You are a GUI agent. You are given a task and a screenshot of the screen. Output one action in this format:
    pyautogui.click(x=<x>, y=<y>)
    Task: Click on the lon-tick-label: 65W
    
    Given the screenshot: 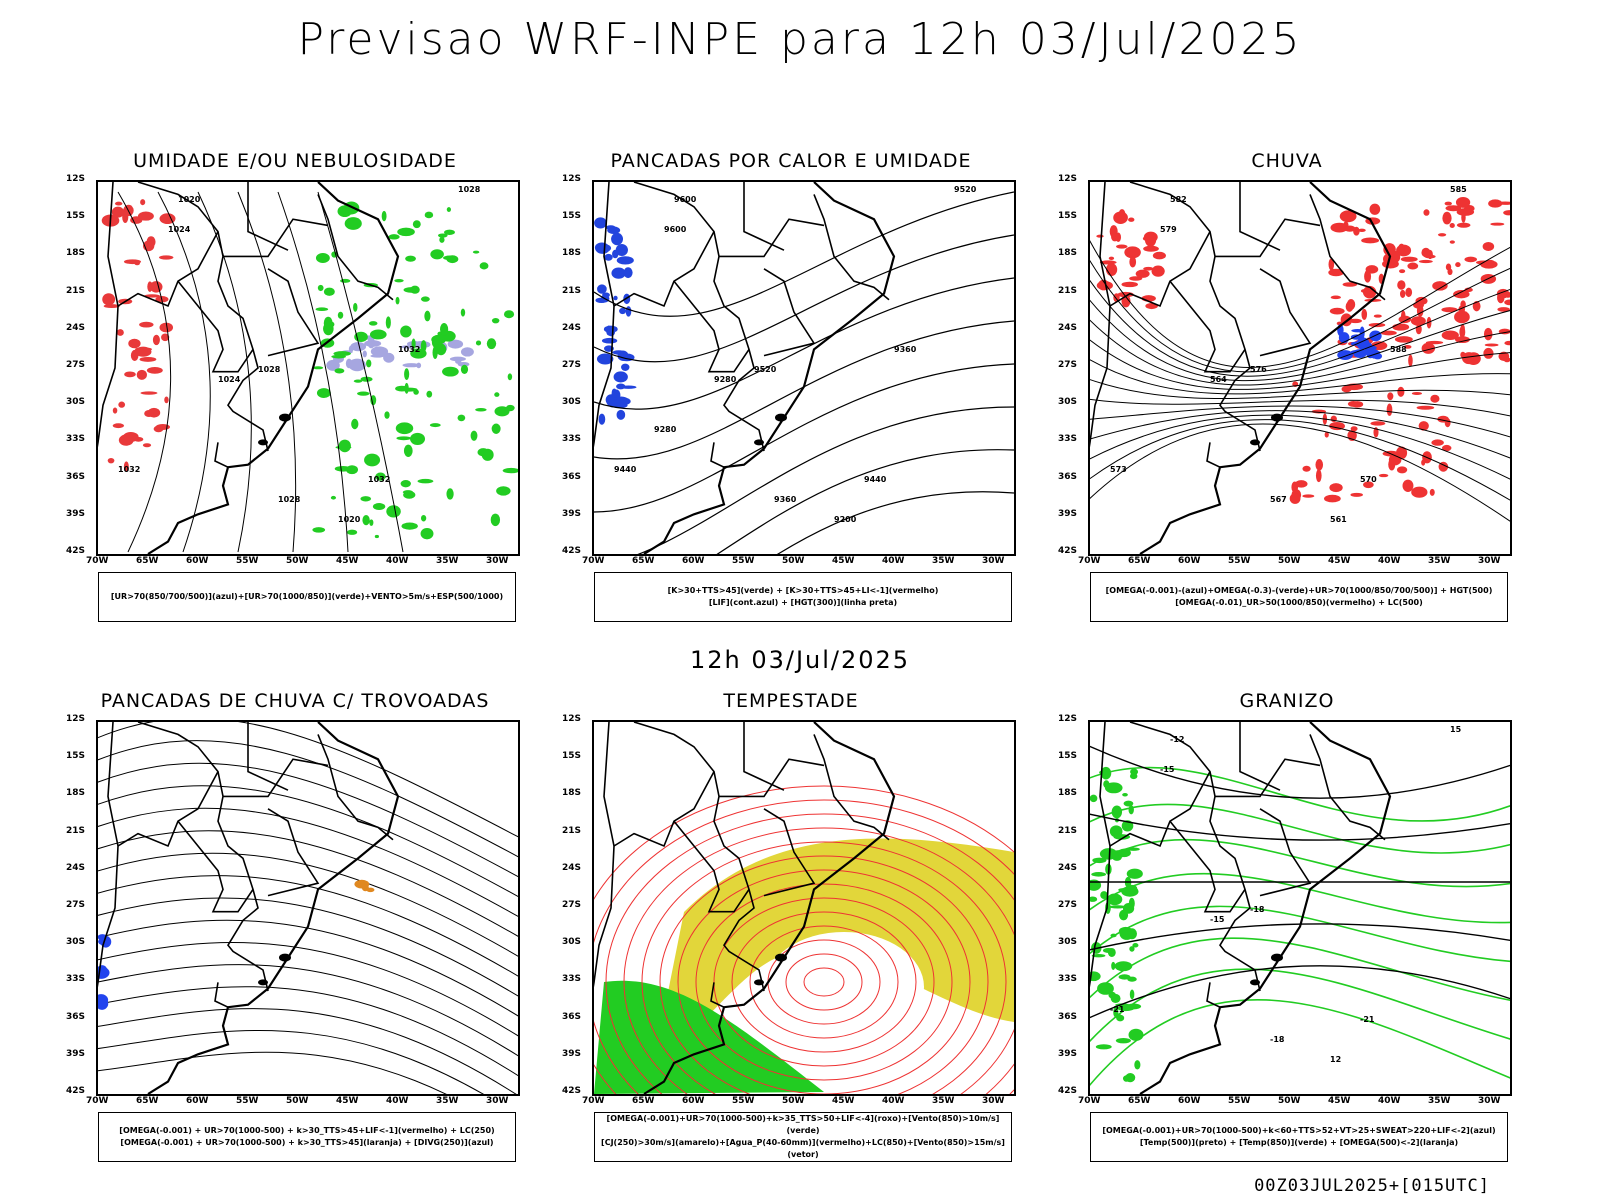 What is the action you would take?
    pyautogui.click(x=643, y=561)
    